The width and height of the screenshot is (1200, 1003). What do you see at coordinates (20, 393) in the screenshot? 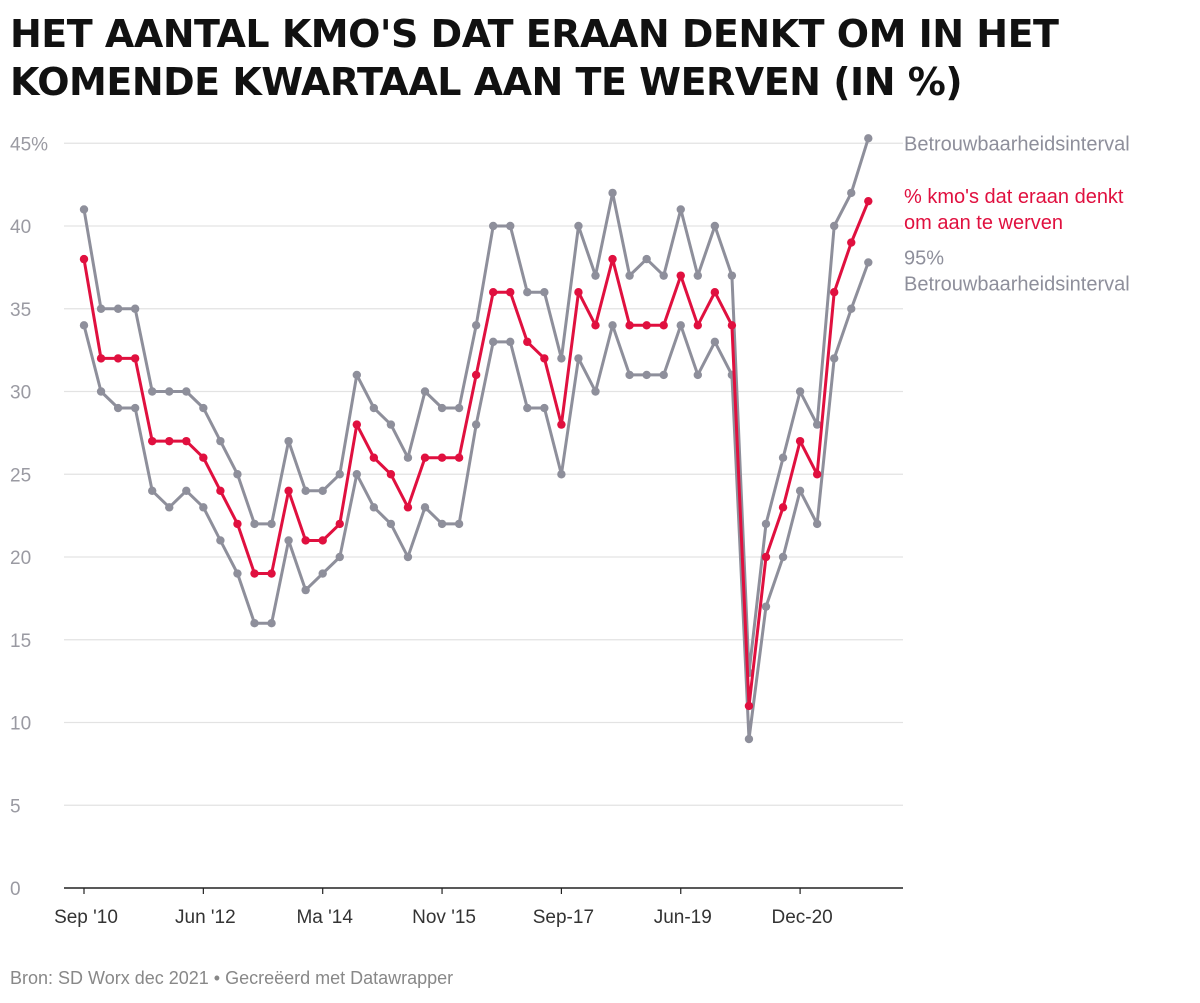
I see `y-tick-label: 30` at bounding box center [20, 393].